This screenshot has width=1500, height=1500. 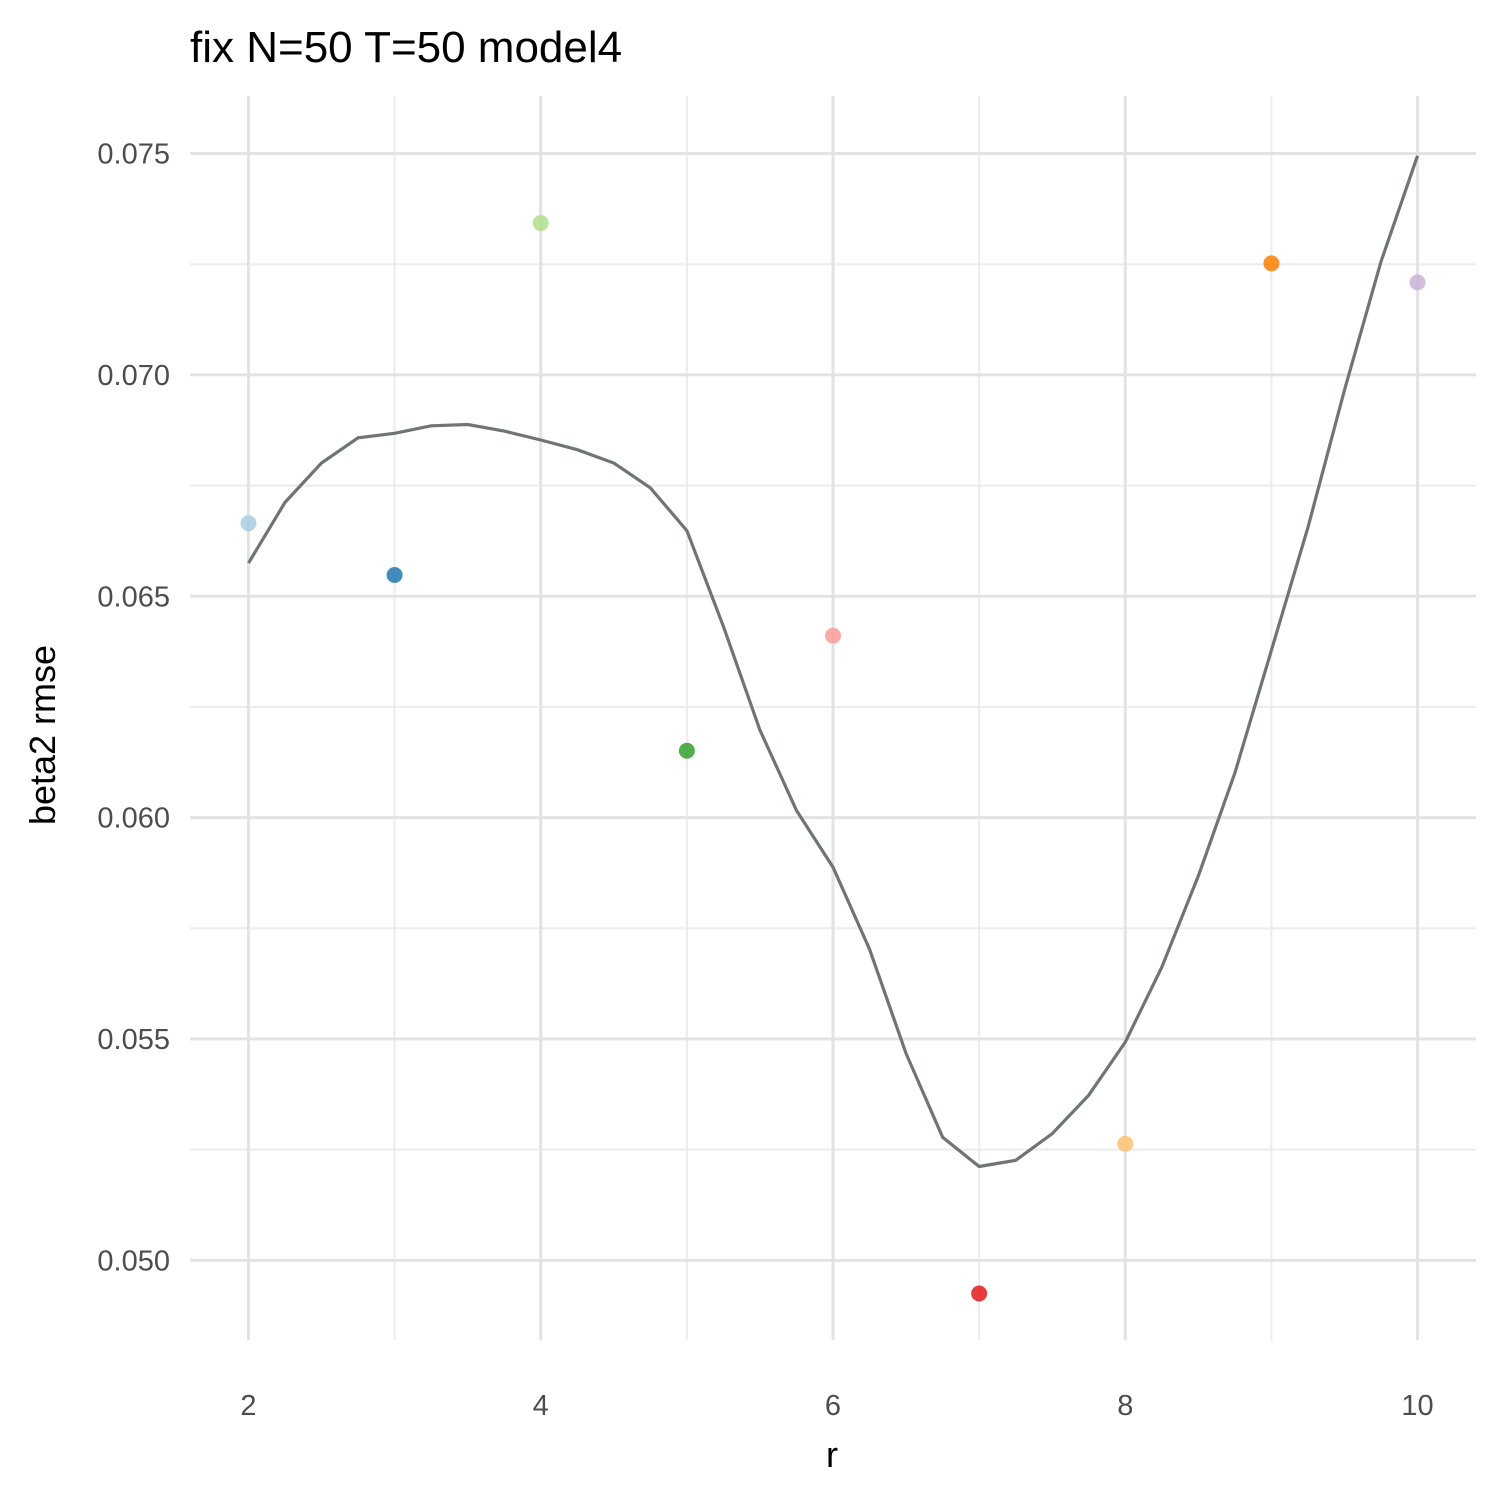 What do you see at coordinates (541, 1406) in the screenshot?
I see `x-tick-label: 4` at bounding box center [541, 1406].